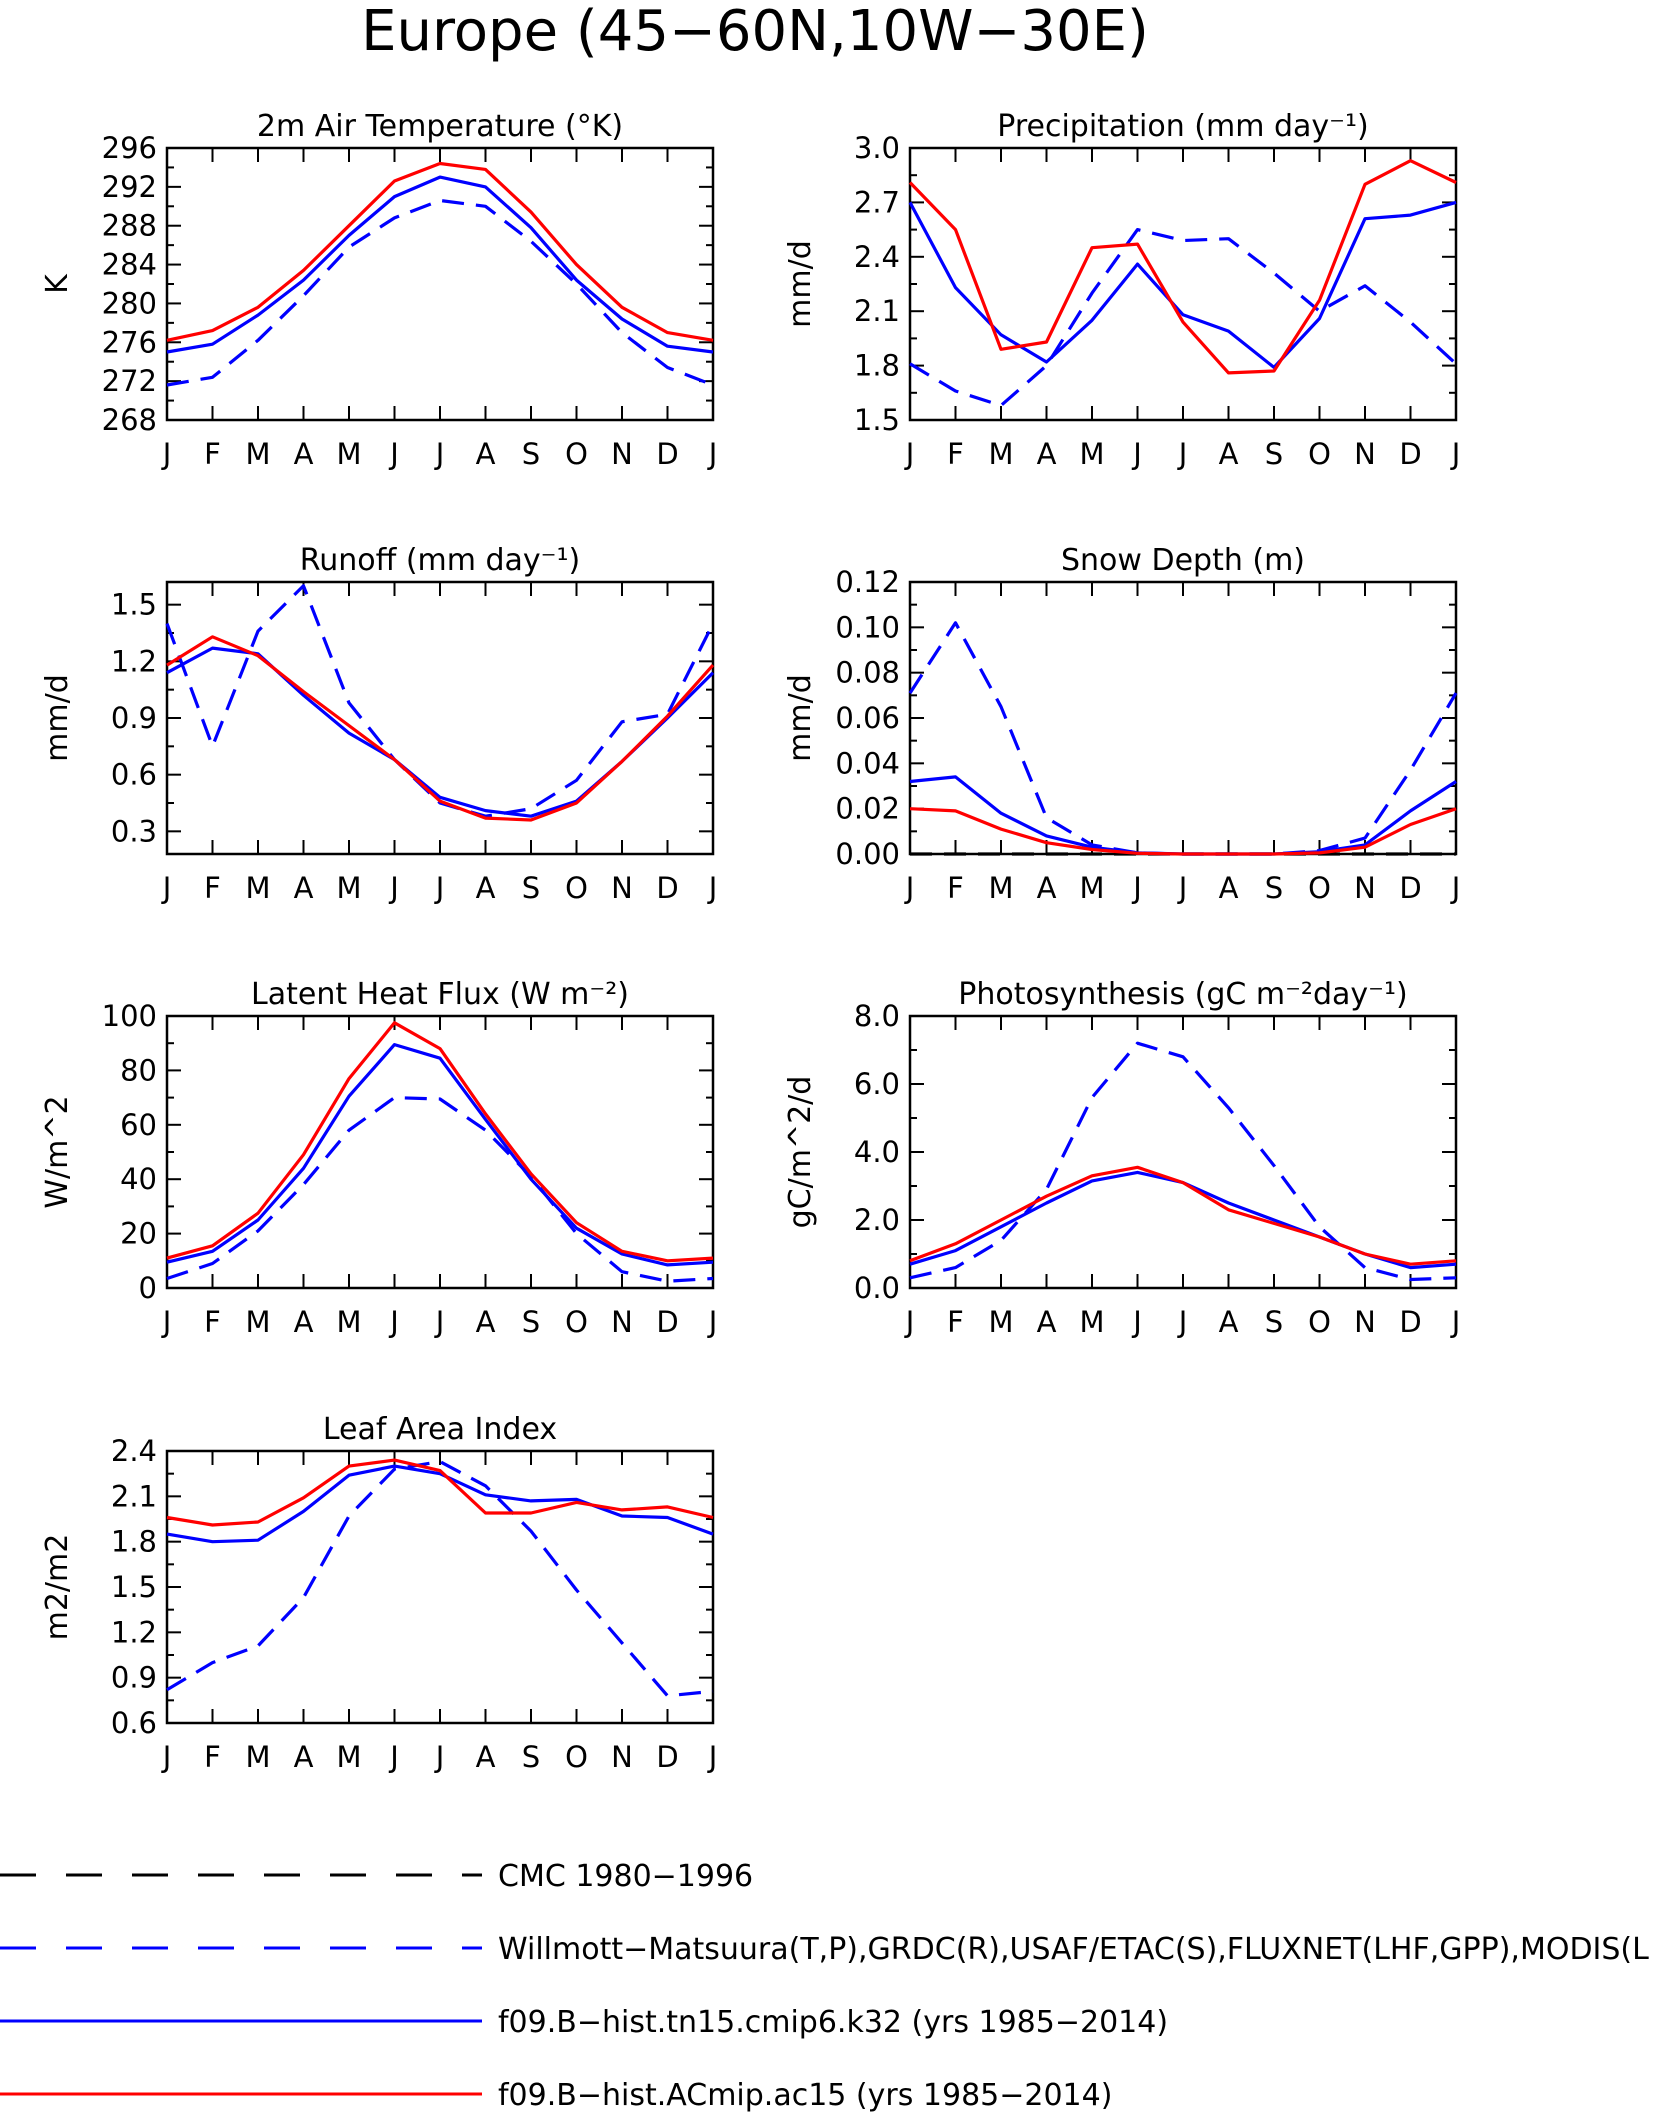 This screenshot has width=1673, height=2123. I want to click on y-tick-label: 1.5, so click(134, 1587).